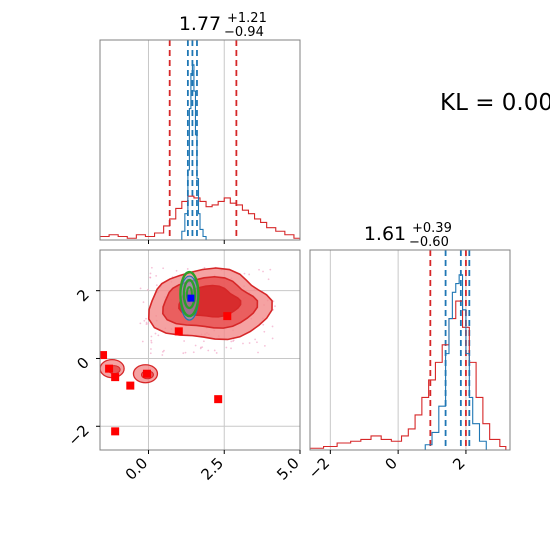  I want to click on x-tick-label: 2, so click(458, 463).